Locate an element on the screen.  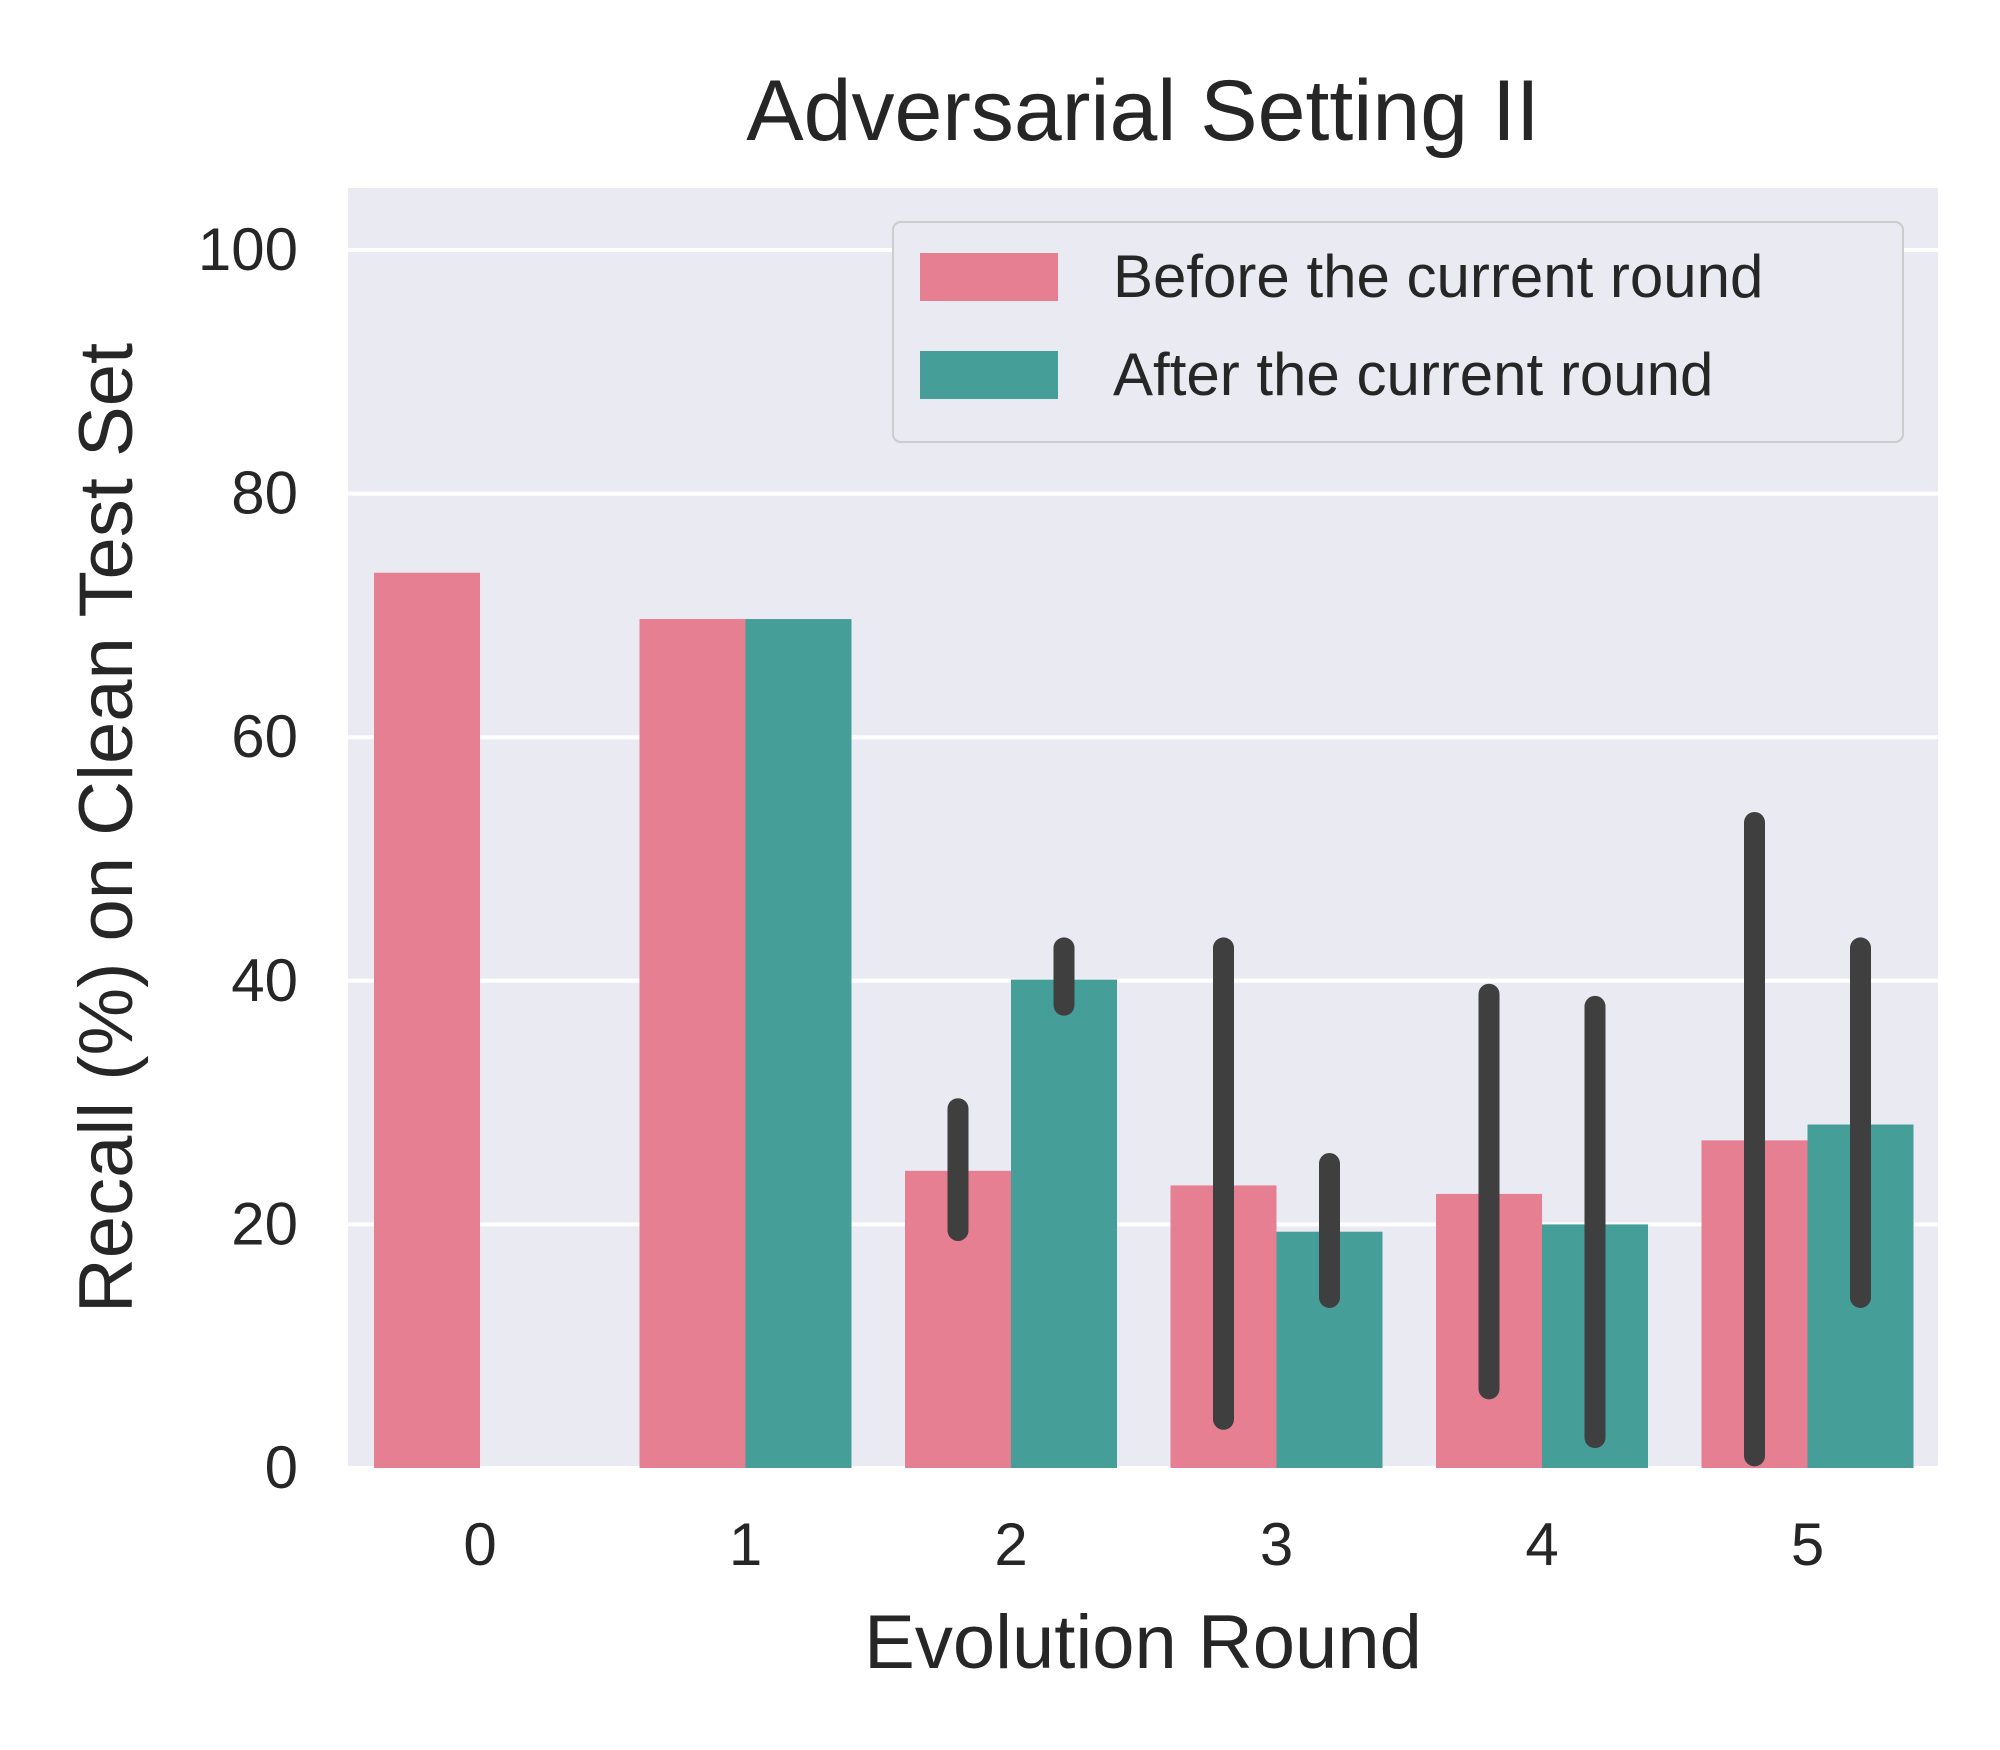
x-tick-label: 4 is located at coordinates (1541, 1544).